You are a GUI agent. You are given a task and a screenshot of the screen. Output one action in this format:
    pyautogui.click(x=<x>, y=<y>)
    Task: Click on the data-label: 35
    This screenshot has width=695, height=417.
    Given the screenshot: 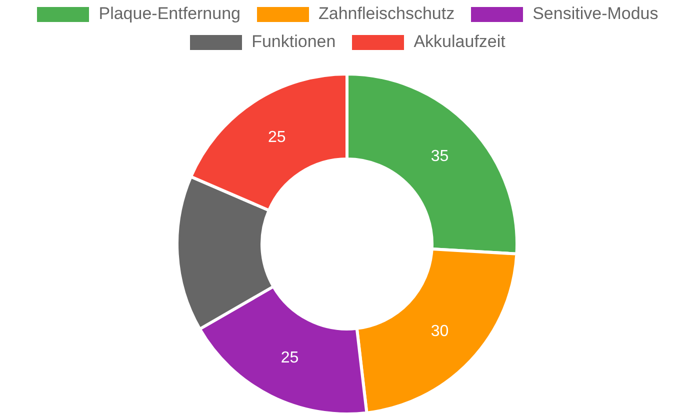 What is the action you would take?
    pyautogui.click(x=439, y=157)
    